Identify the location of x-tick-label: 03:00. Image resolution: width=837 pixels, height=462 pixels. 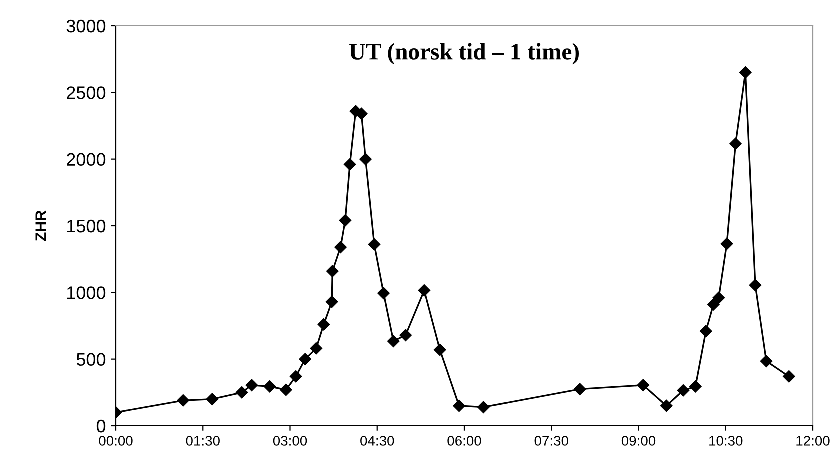
(290, 441).